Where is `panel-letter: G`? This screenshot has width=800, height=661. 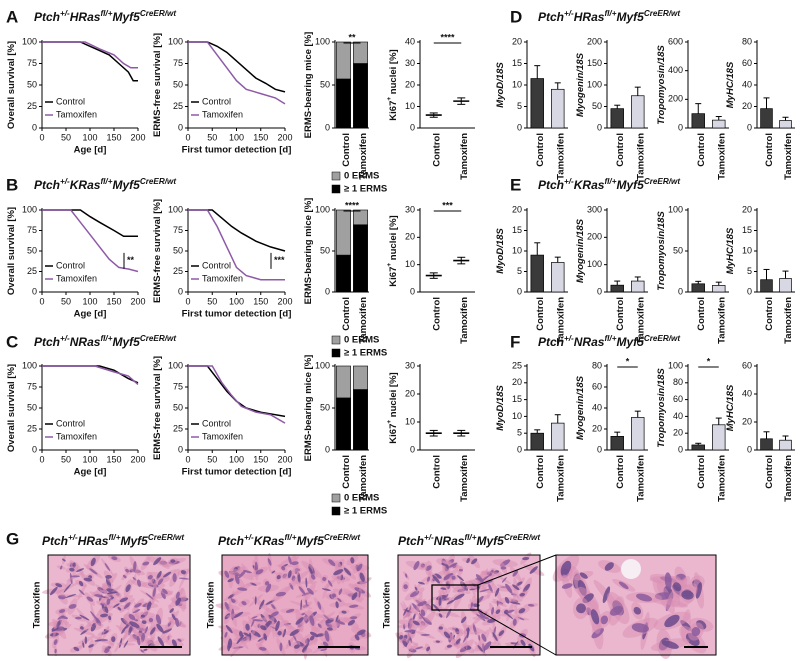 panel-letter: G is located at coordinates (12, 538).